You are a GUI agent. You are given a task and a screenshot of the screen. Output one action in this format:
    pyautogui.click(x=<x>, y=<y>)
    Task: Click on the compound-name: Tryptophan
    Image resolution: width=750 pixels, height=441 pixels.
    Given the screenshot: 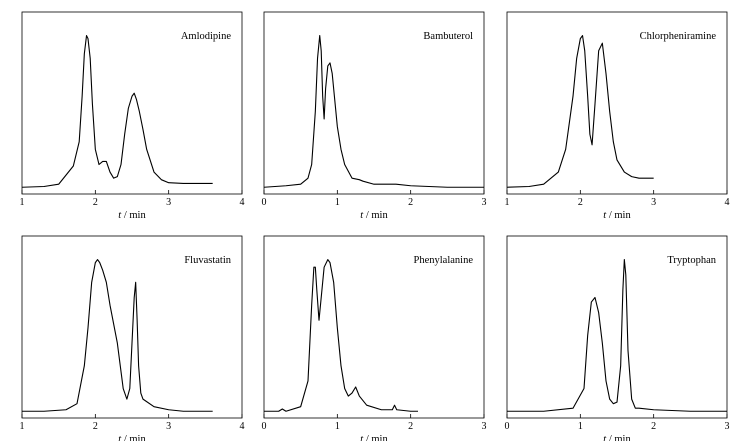 What is the action you would take?
    pyautogui.click(x=691, y=260)
    